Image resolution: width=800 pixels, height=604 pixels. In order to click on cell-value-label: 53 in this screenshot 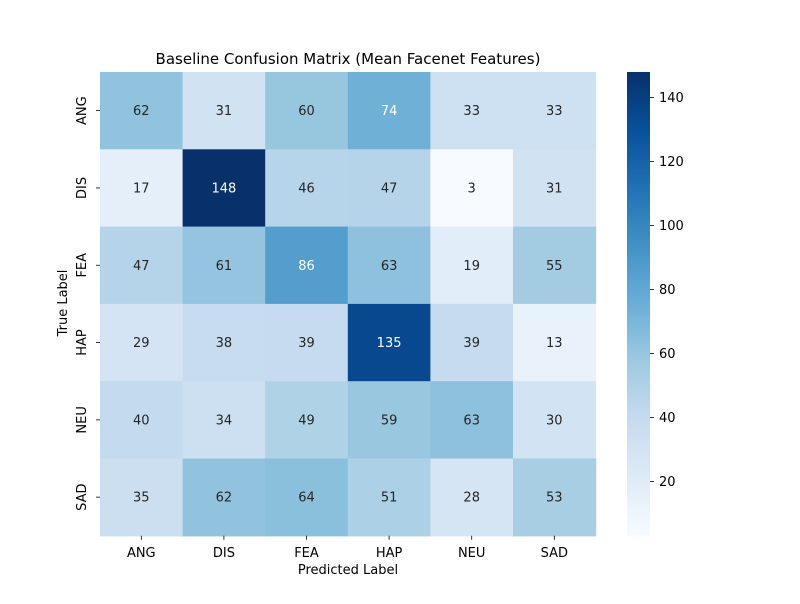, I will do `click(554, 498)`.